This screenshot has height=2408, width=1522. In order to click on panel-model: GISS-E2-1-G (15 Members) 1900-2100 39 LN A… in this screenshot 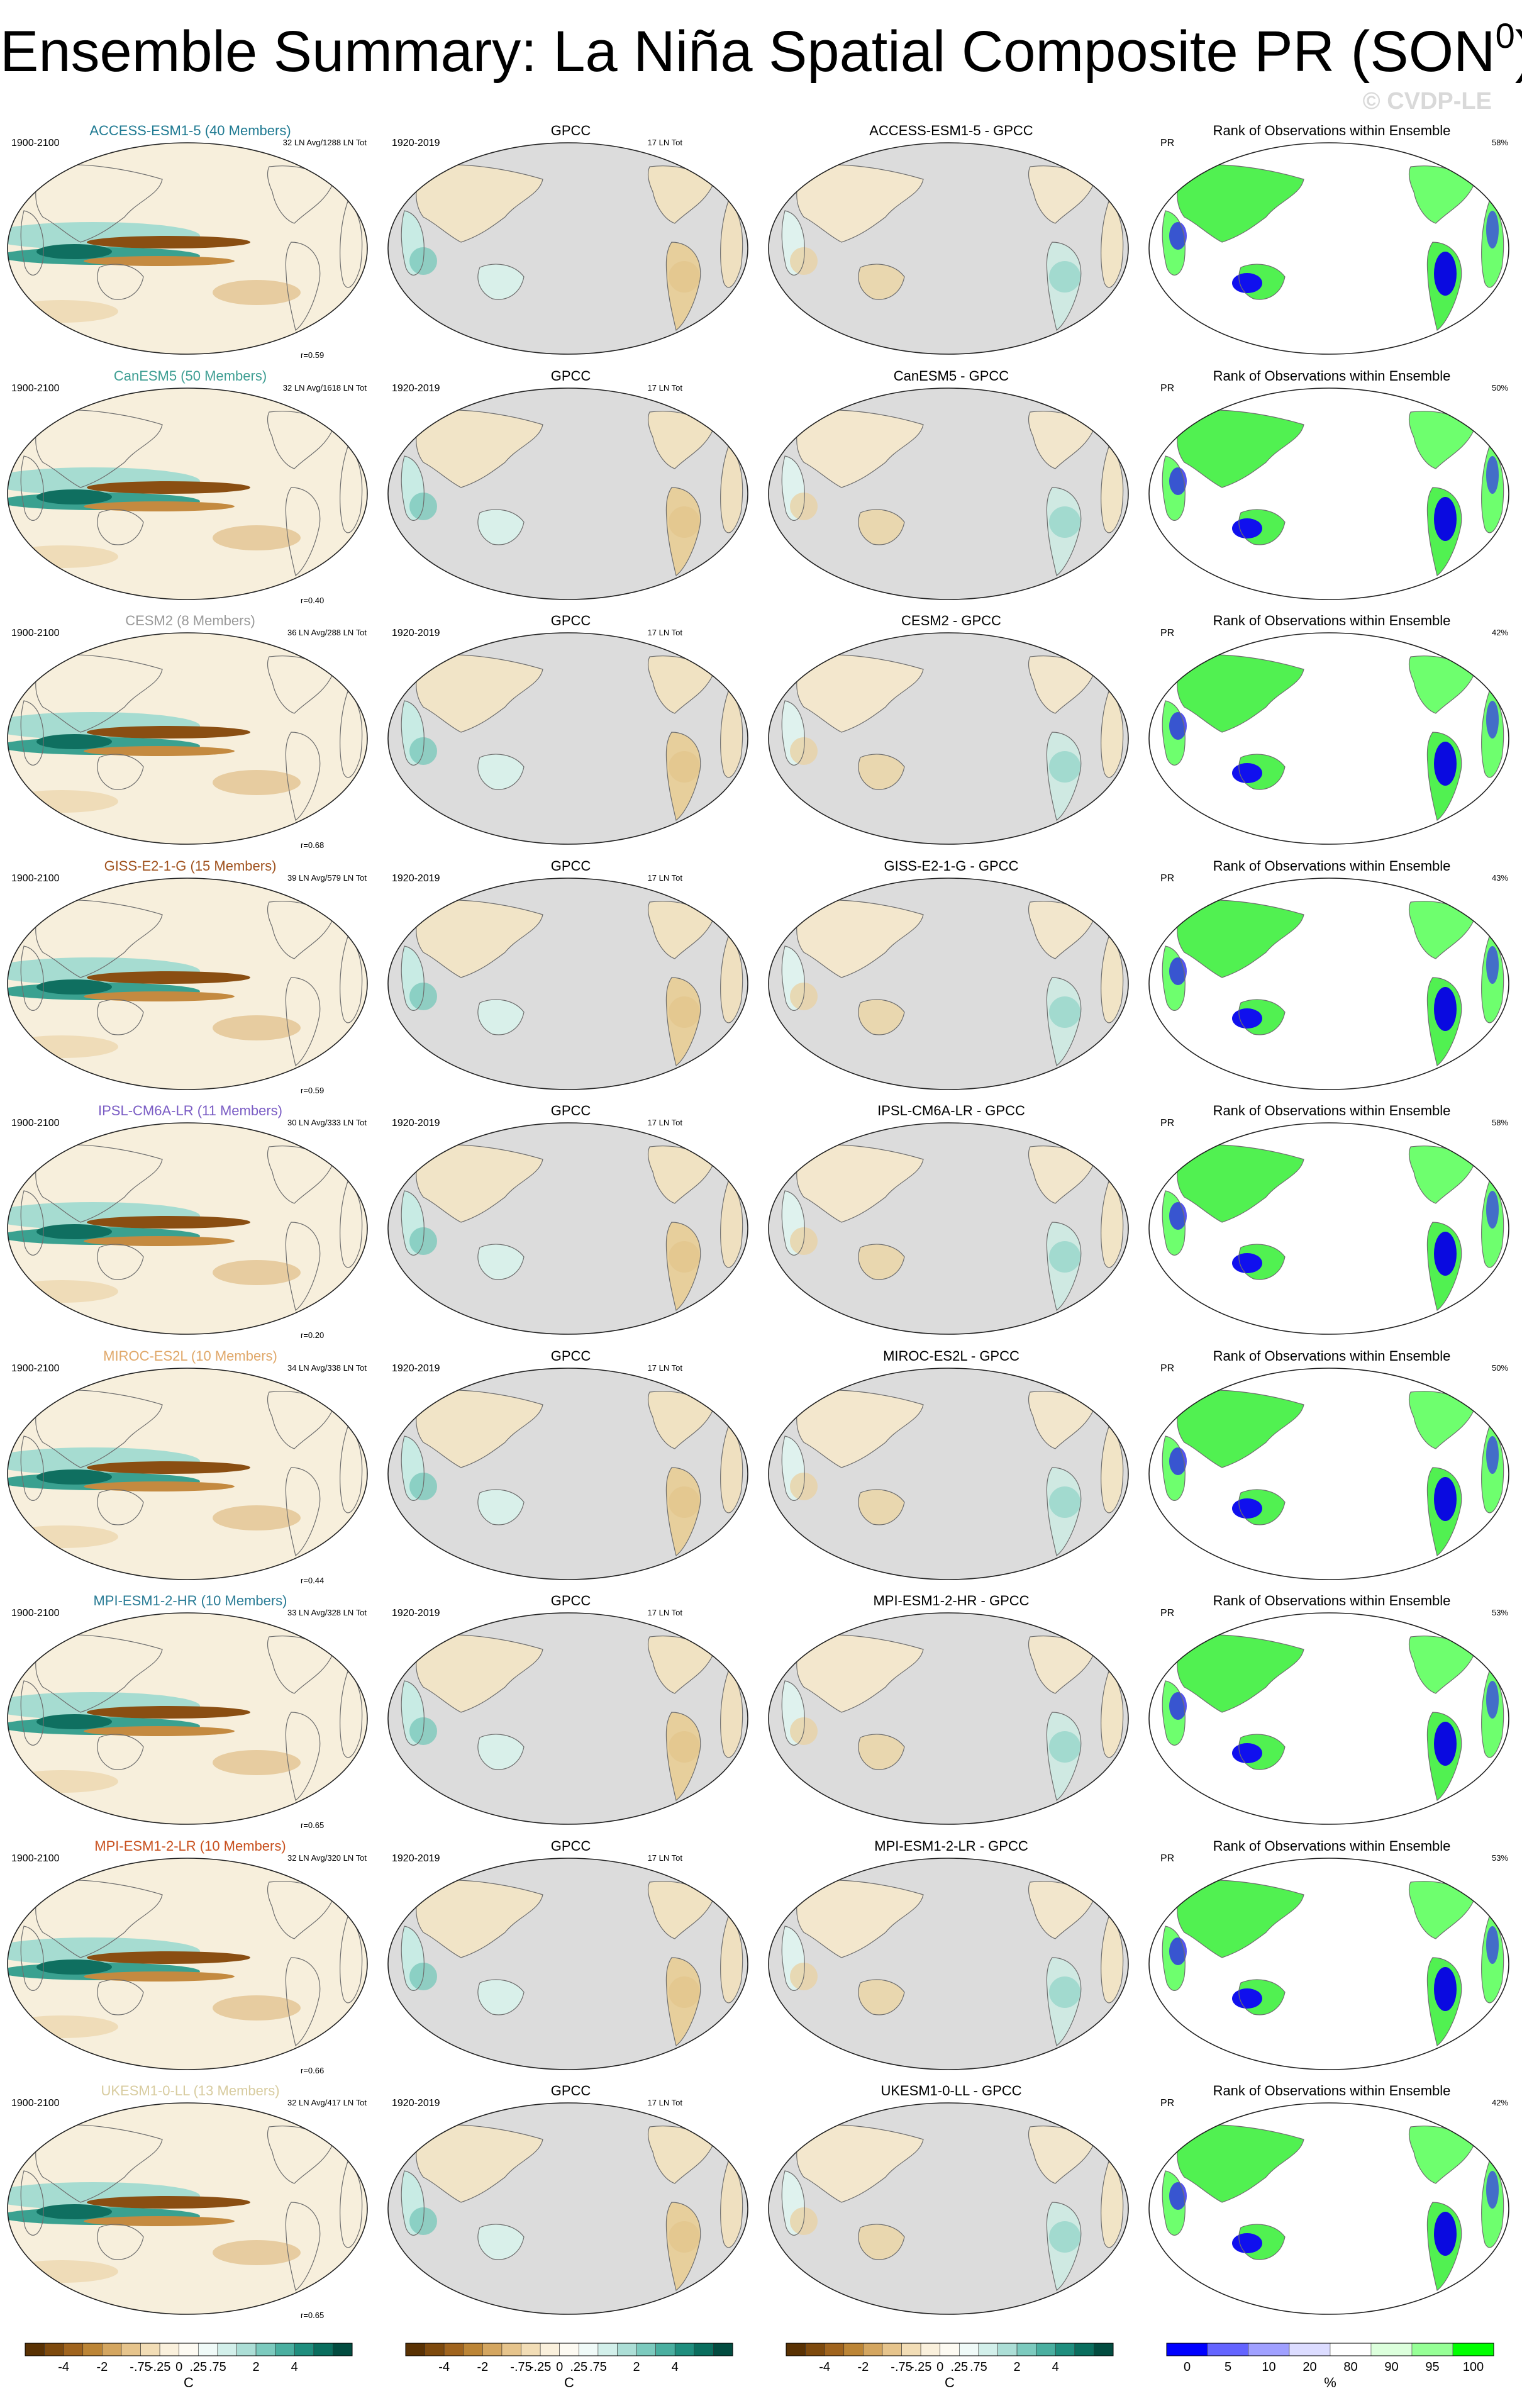, I will do `click(190, 981)`.